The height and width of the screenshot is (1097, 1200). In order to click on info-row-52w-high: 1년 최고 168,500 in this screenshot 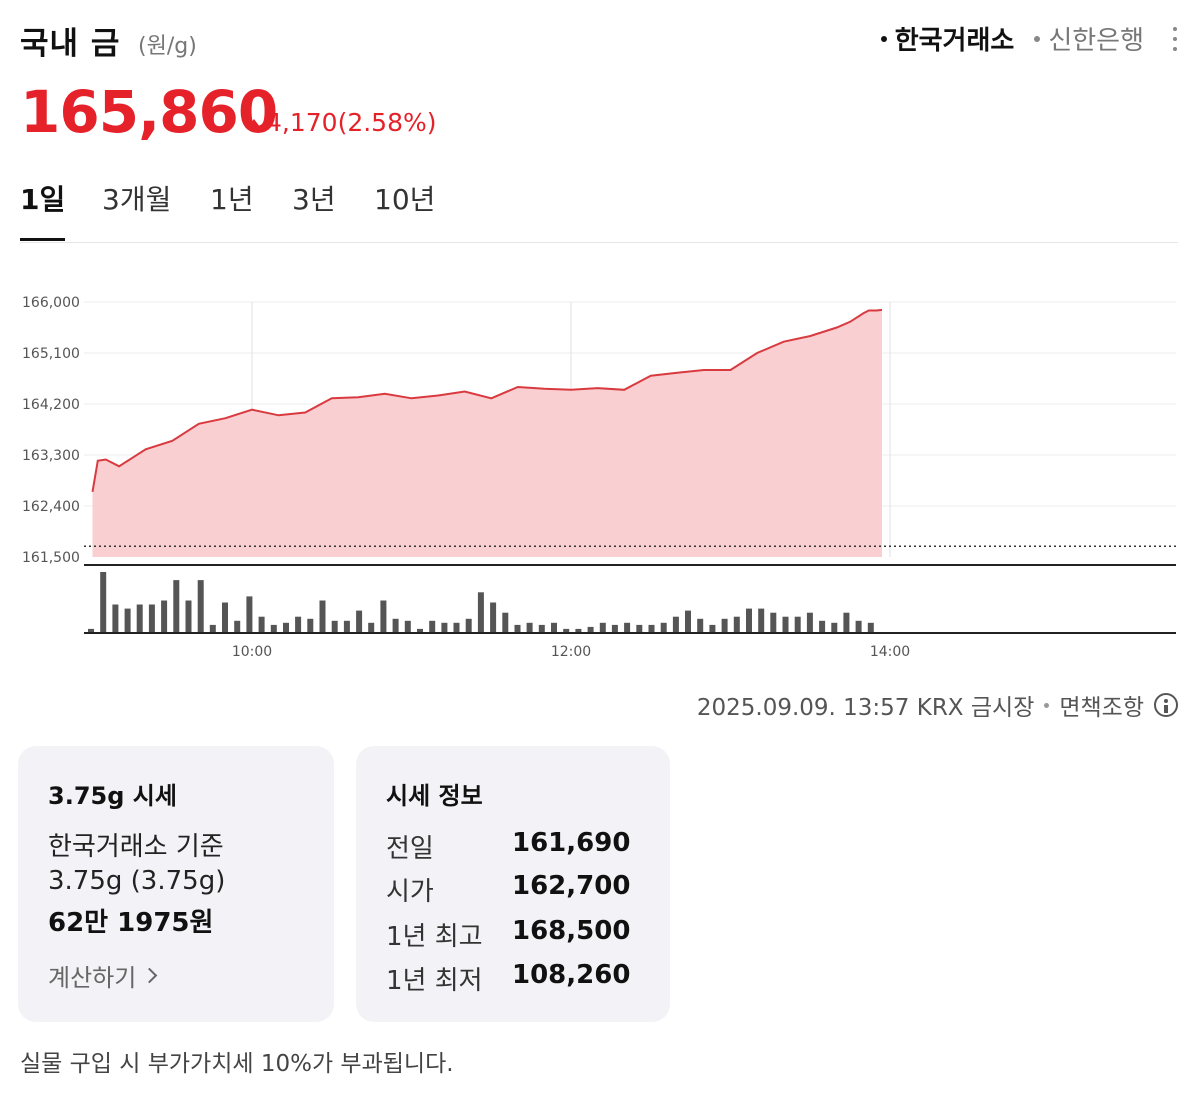, I will do `click(516, 934)`.